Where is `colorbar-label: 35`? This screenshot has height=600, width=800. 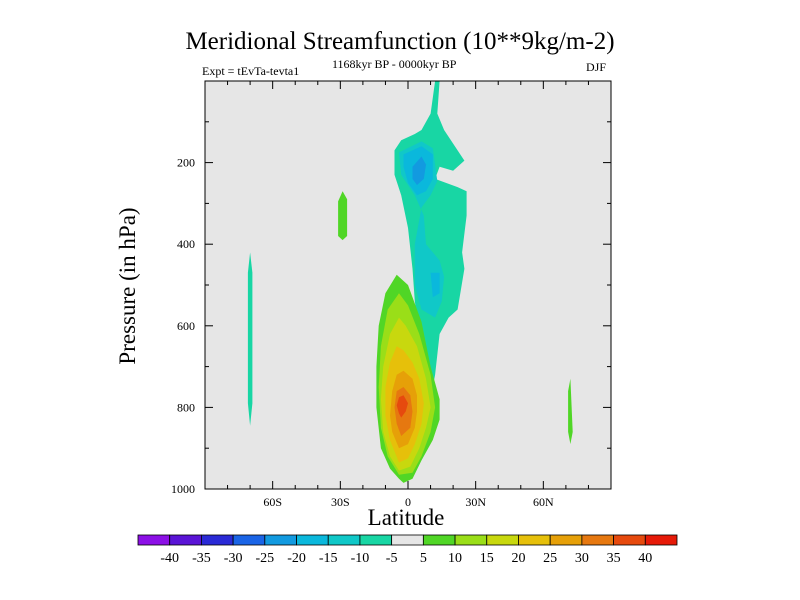 colorbar-label: 35 is located at coordinates (614, 558).